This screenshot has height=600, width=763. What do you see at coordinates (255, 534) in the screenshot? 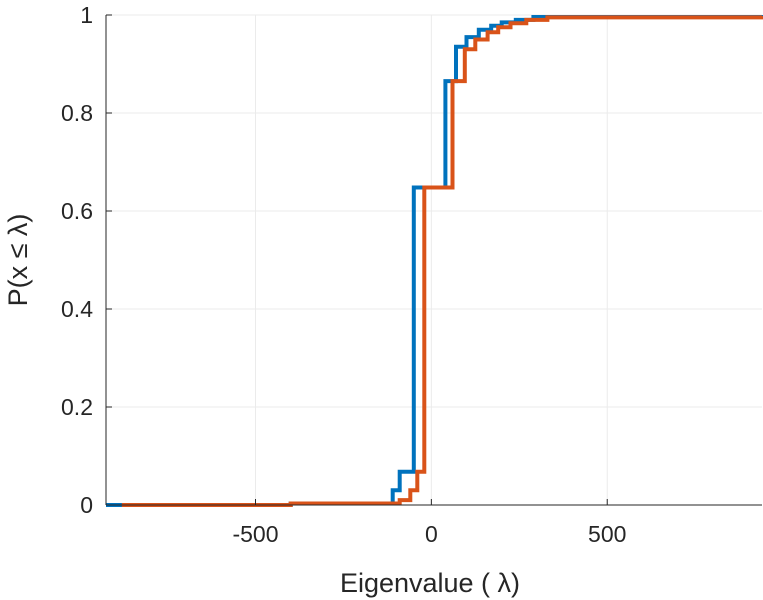
I see `x-tick-label-0: -500` at bounding box center [255, 534].